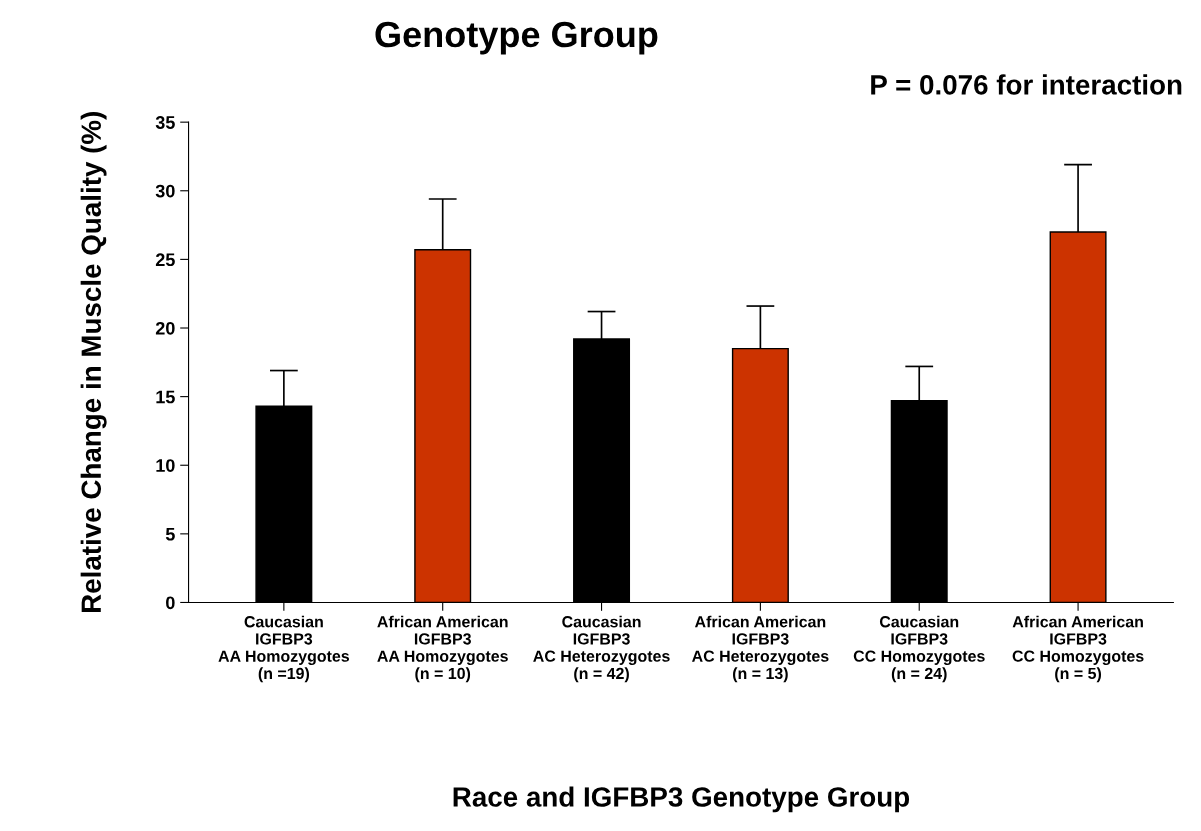 The image size is (1201, 831). I want to click on text: P = 0.076 for interaction, so click(1026, 84).